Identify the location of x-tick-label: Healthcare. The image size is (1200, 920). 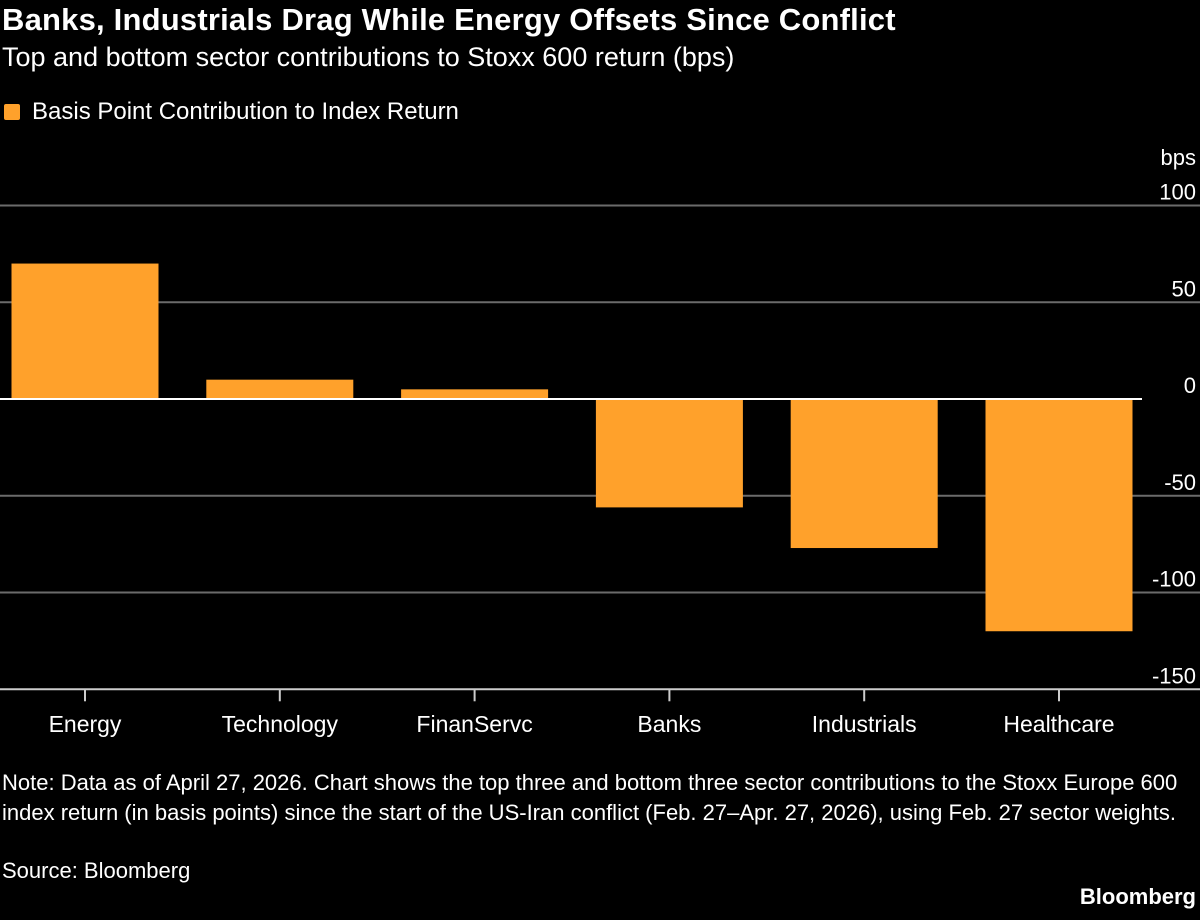
(1058, 724).